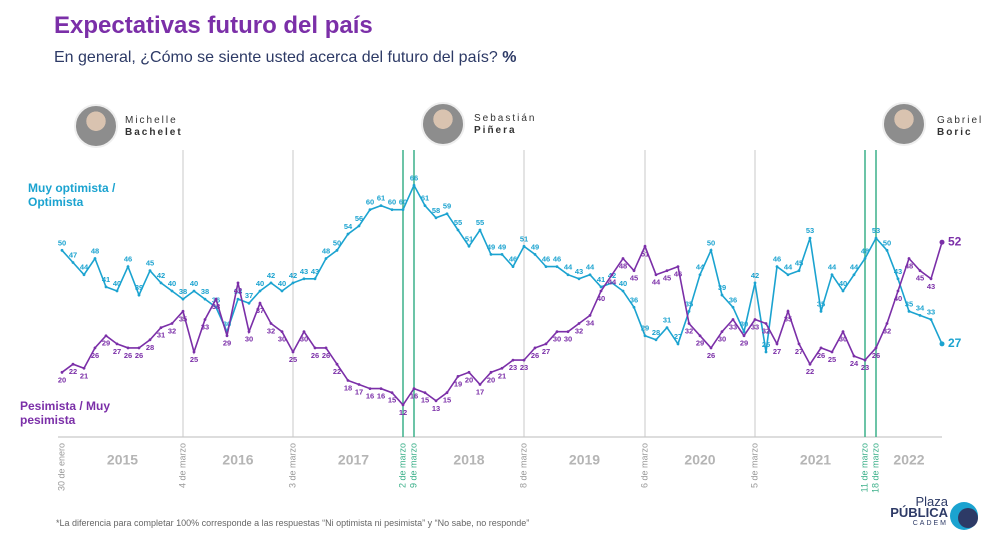 The width and height of the screenshot is (1000, 541). Describe the element at coordinates (546, 259) in the screenshot. I see `data-label: 46` at that location.